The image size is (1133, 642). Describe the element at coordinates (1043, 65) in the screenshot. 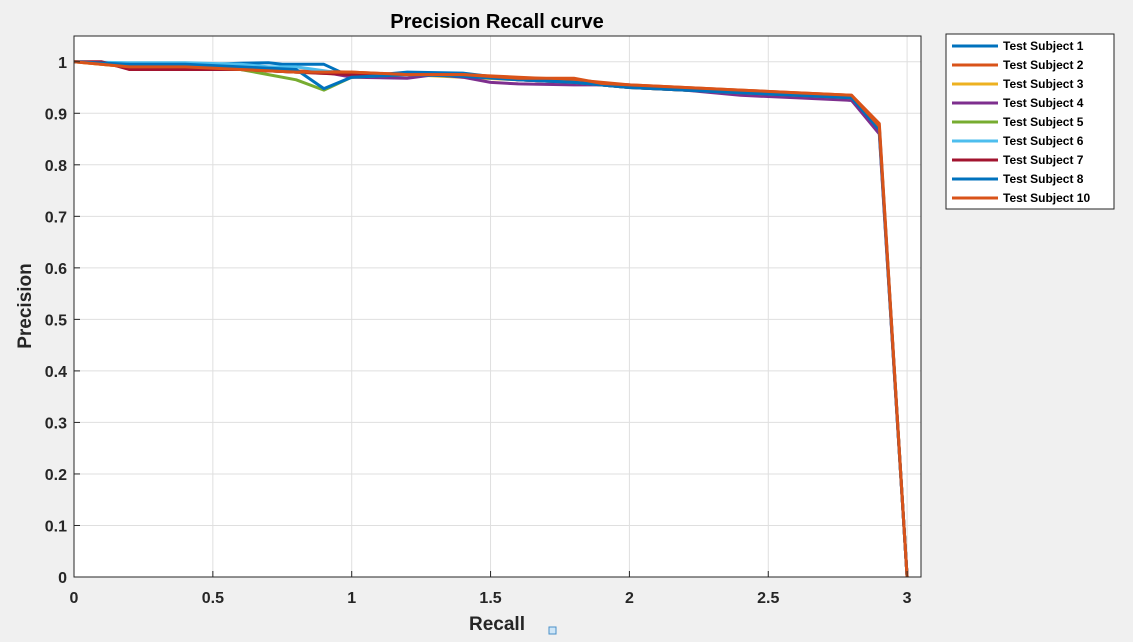

I see `legend-entry-label: Test Subject 2` at that location.